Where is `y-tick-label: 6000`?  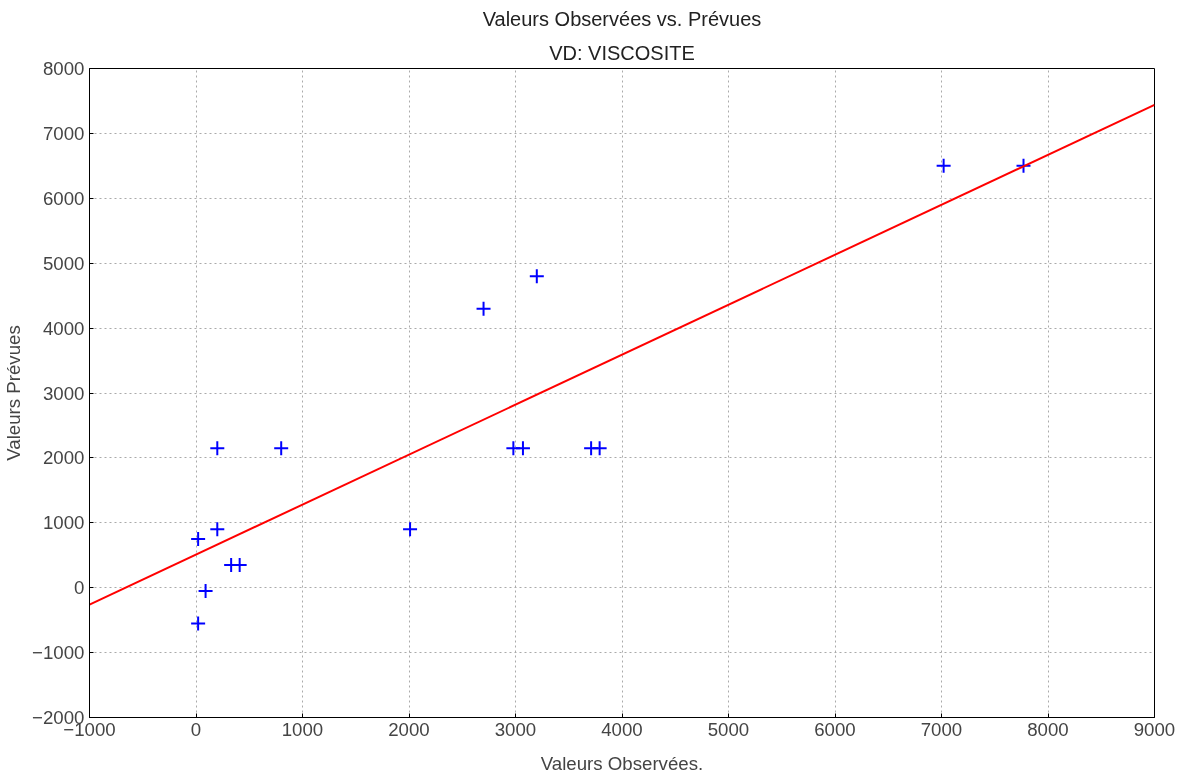
y-tick-label: 6000 is located at coordinates (64, 198).